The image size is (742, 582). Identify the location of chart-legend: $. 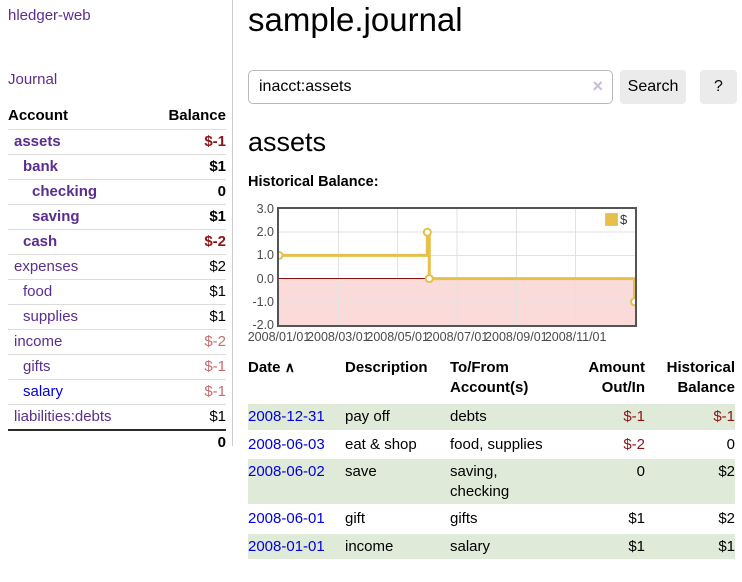
(616, 219).